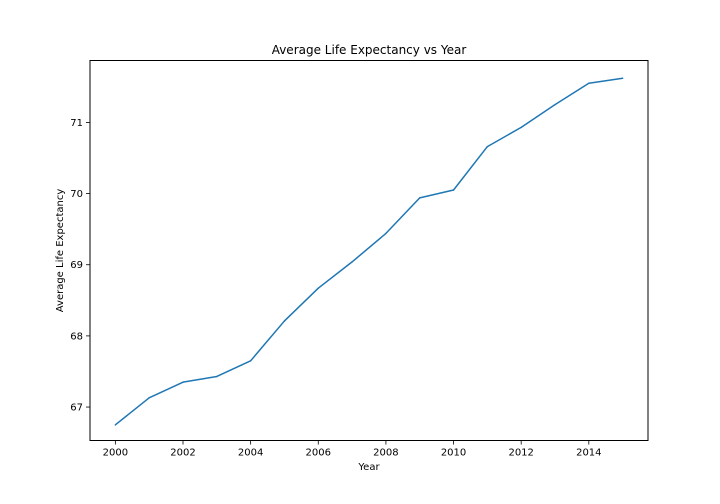  Describe the element at coordinates (76, 336) in the screenshot. I see `y-tick-label: 68` at that location.